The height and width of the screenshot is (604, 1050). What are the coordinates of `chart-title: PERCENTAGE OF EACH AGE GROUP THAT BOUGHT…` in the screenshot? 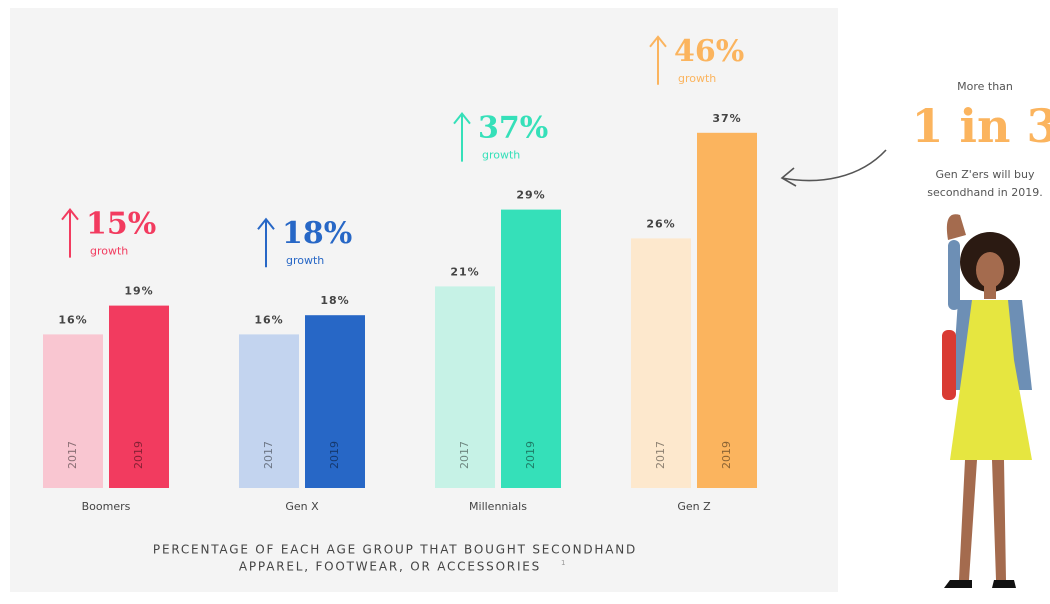 It's located at (395, 550).